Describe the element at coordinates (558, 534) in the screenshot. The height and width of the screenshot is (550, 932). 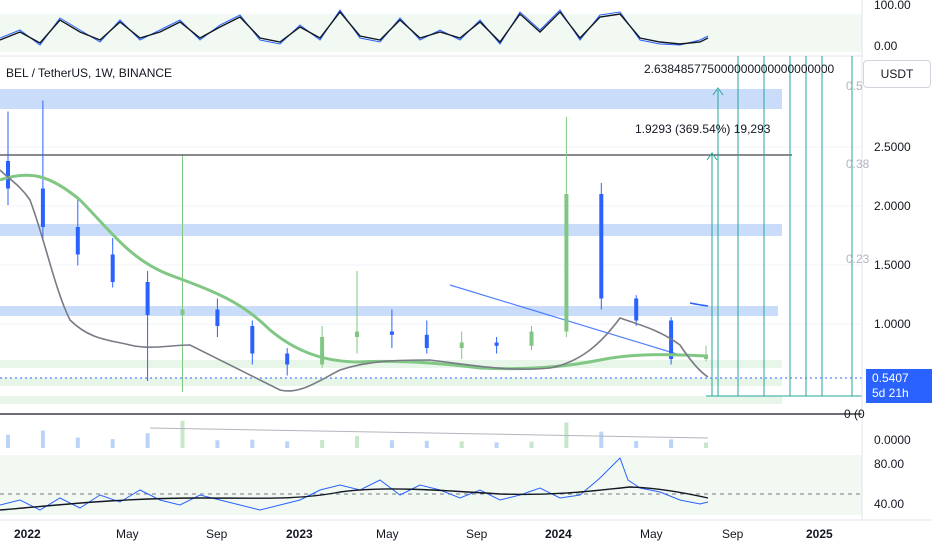
I see `time-axis-label: 2024` at that location.